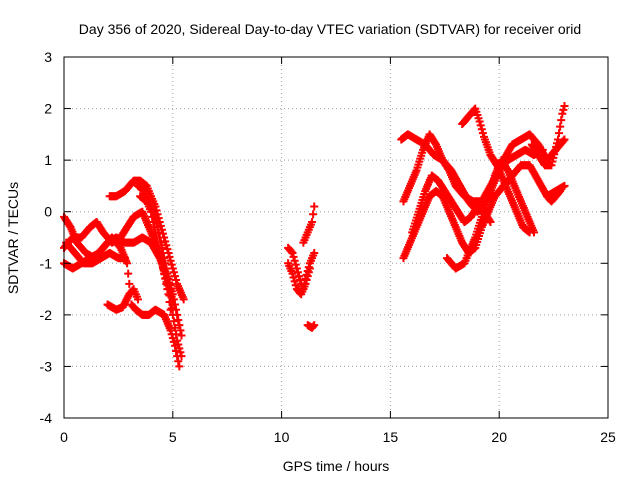  Describe the element at coordinates (336, 466) in the screenshot. I see `x-axis-label: GPS time / hours` at that location.